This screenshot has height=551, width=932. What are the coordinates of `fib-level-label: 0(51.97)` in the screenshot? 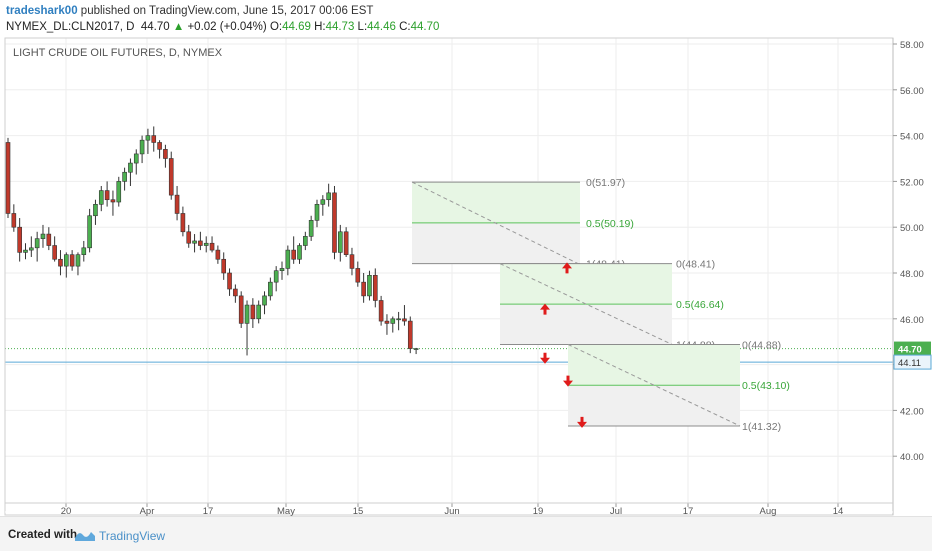 It's located at (605, 183).